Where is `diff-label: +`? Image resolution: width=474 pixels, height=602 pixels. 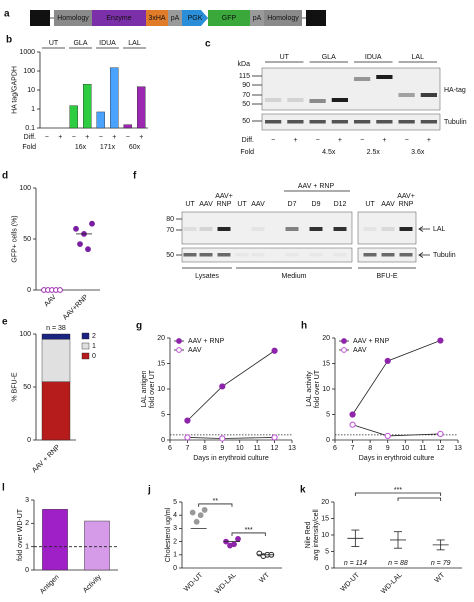
diff-label: + is located at coordinates (384, 140).